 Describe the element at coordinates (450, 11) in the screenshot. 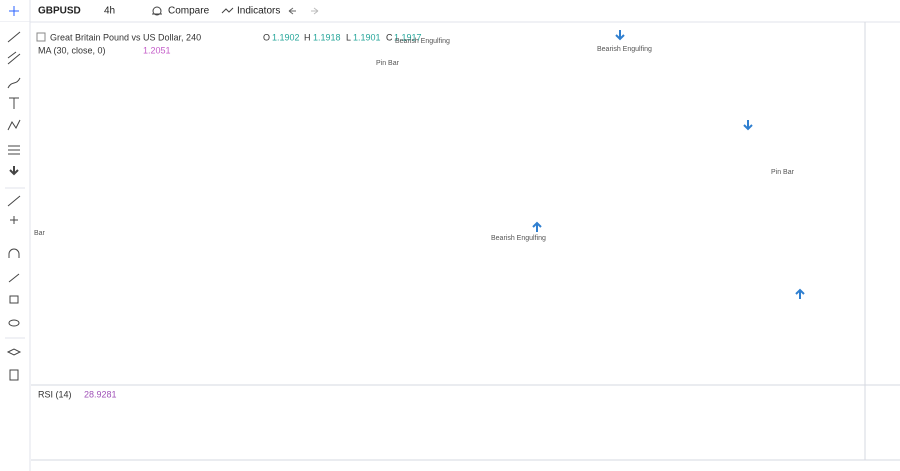

I see `top-toolbar` at that location.